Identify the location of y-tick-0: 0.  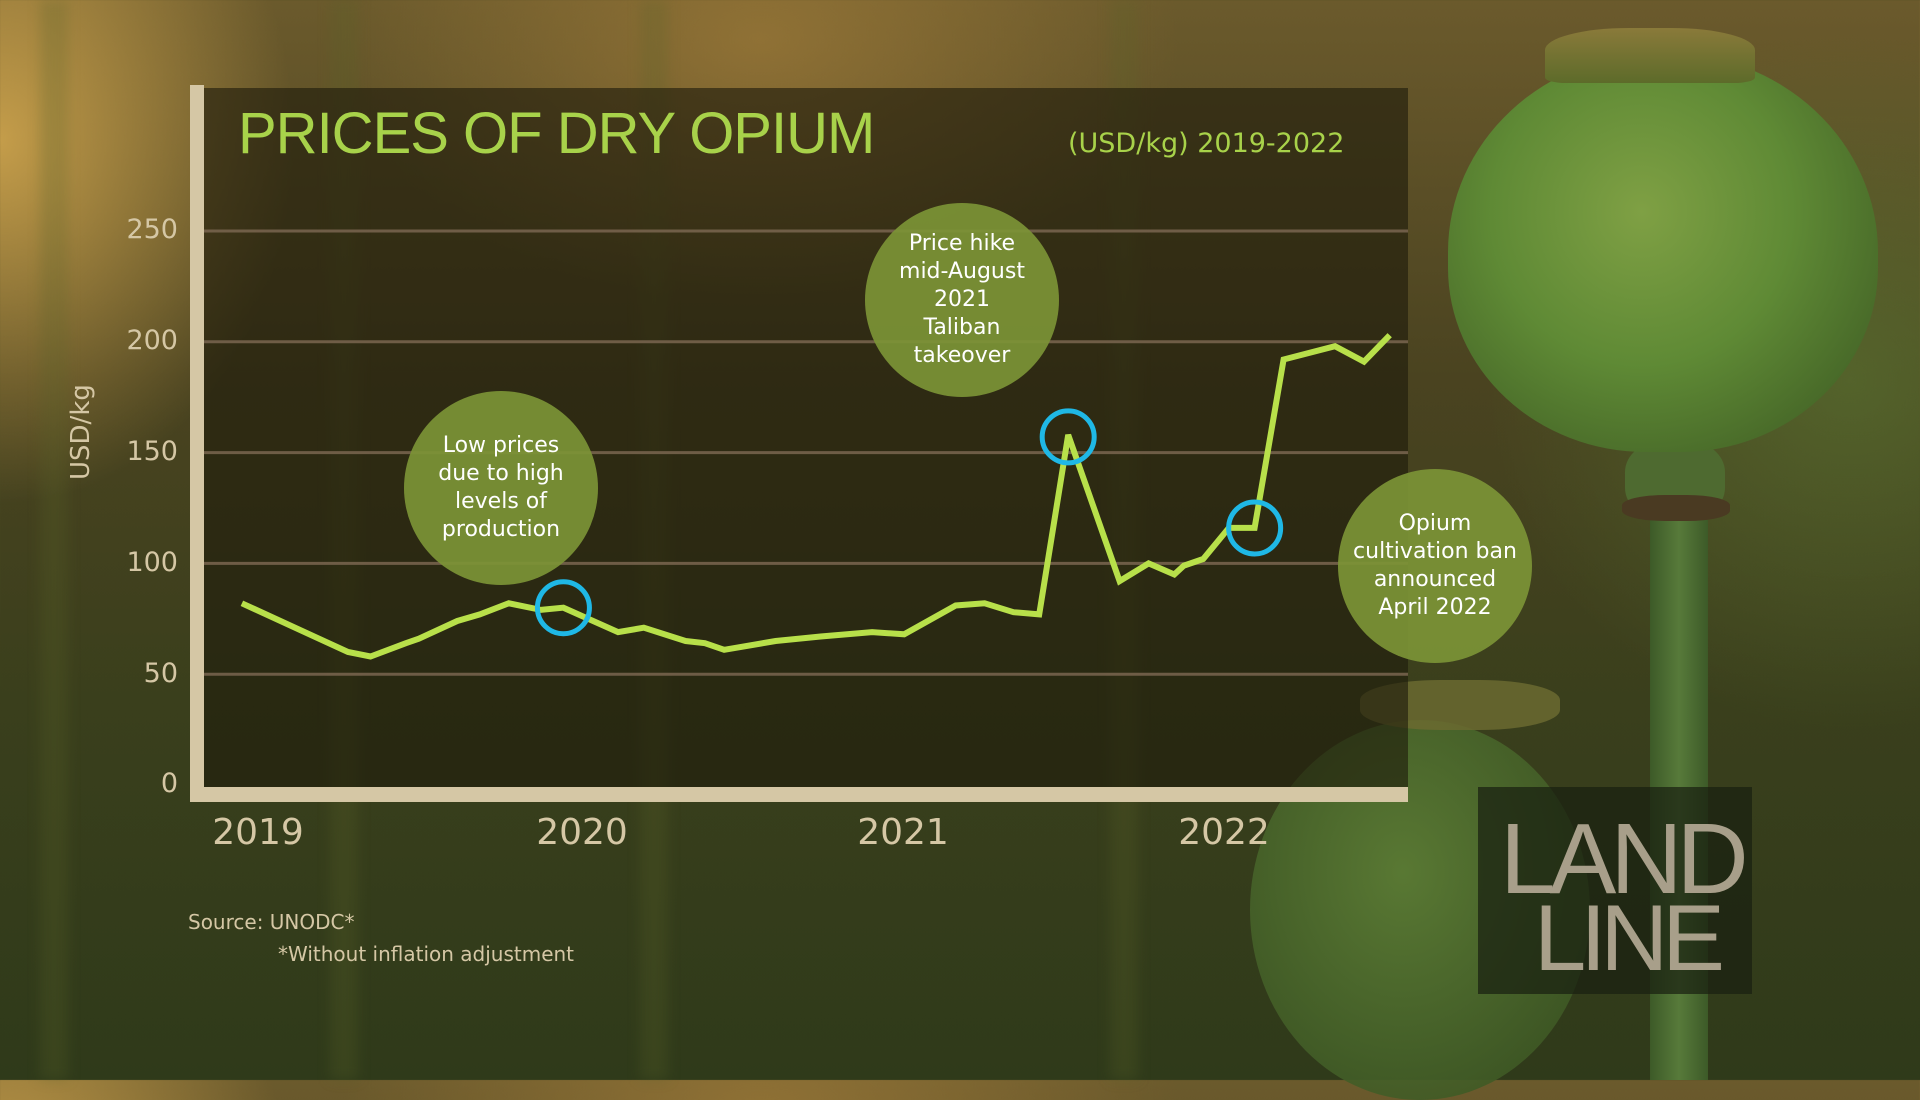
(169, 783).